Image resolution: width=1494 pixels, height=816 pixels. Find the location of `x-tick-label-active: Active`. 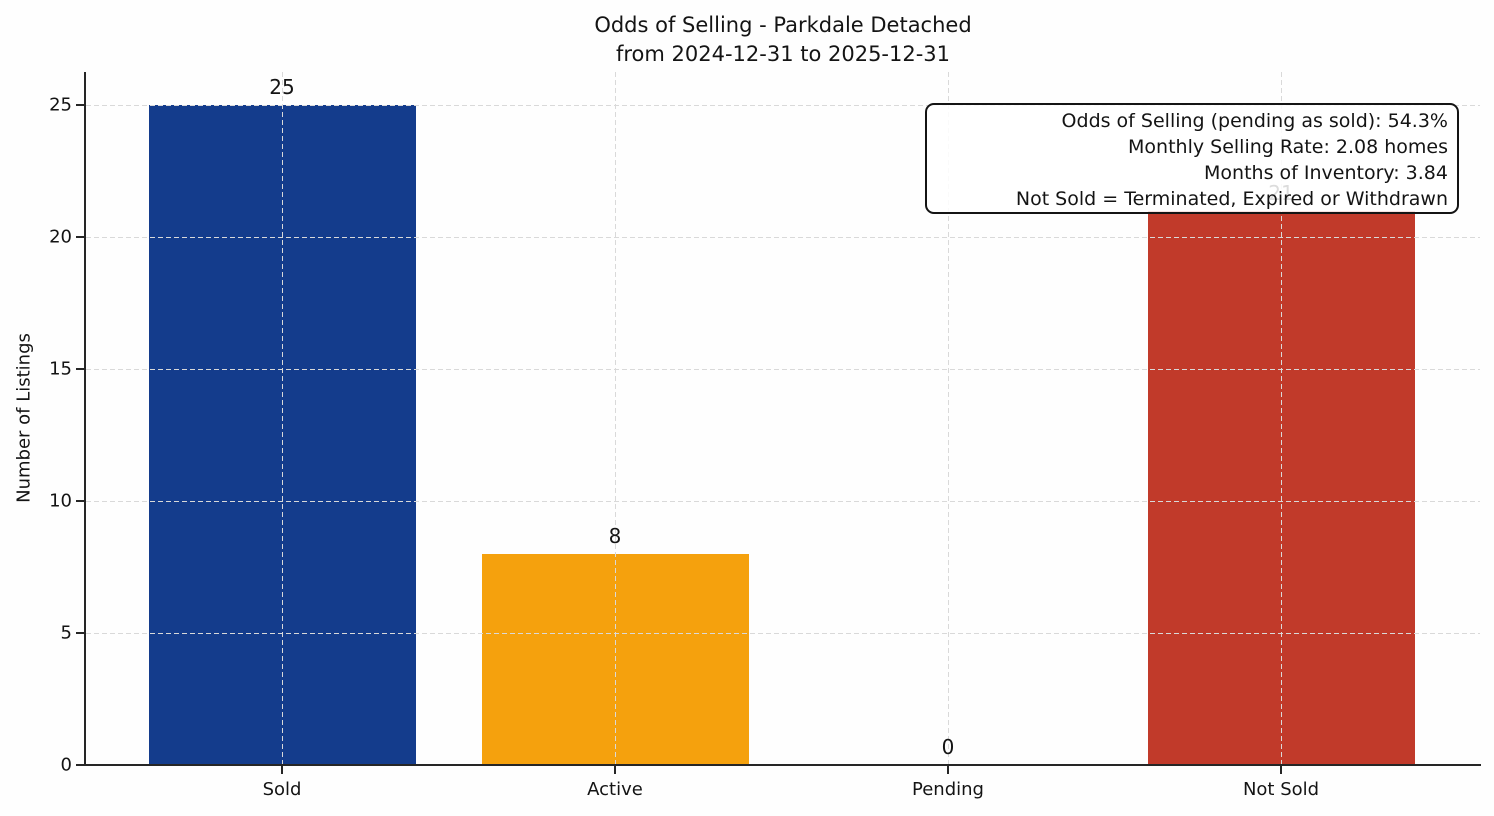

x-tick-label-active: Active is located at coordinates (615, 789).